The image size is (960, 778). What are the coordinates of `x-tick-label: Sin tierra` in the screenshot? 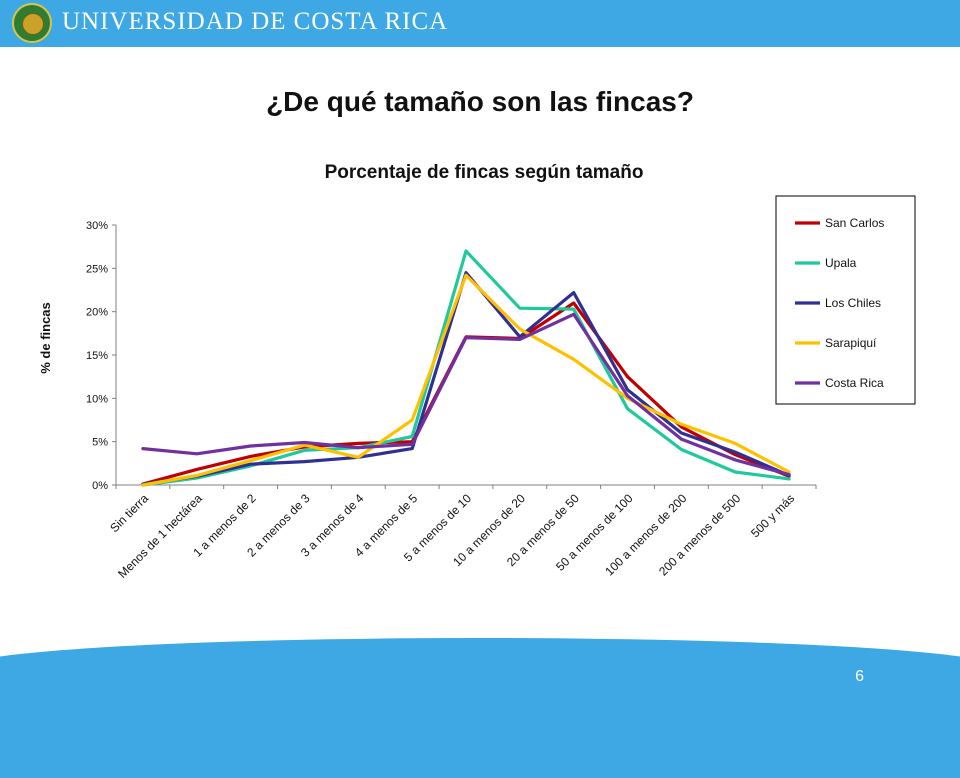 It's located at (129, 513).